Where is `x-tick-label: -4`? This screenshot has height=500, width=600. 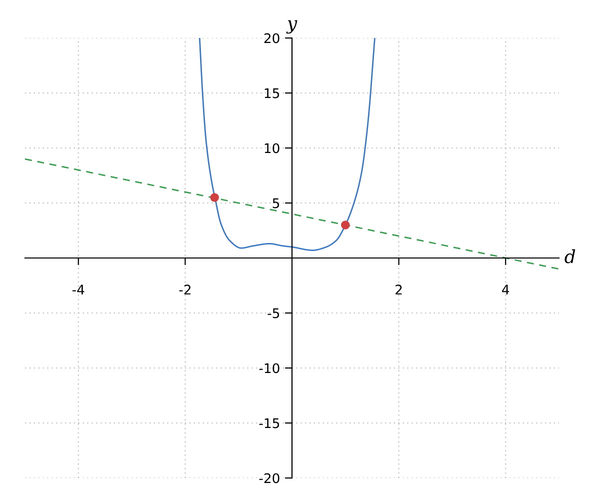 x-tick-label: -4 is located at coordinates (78, 289).